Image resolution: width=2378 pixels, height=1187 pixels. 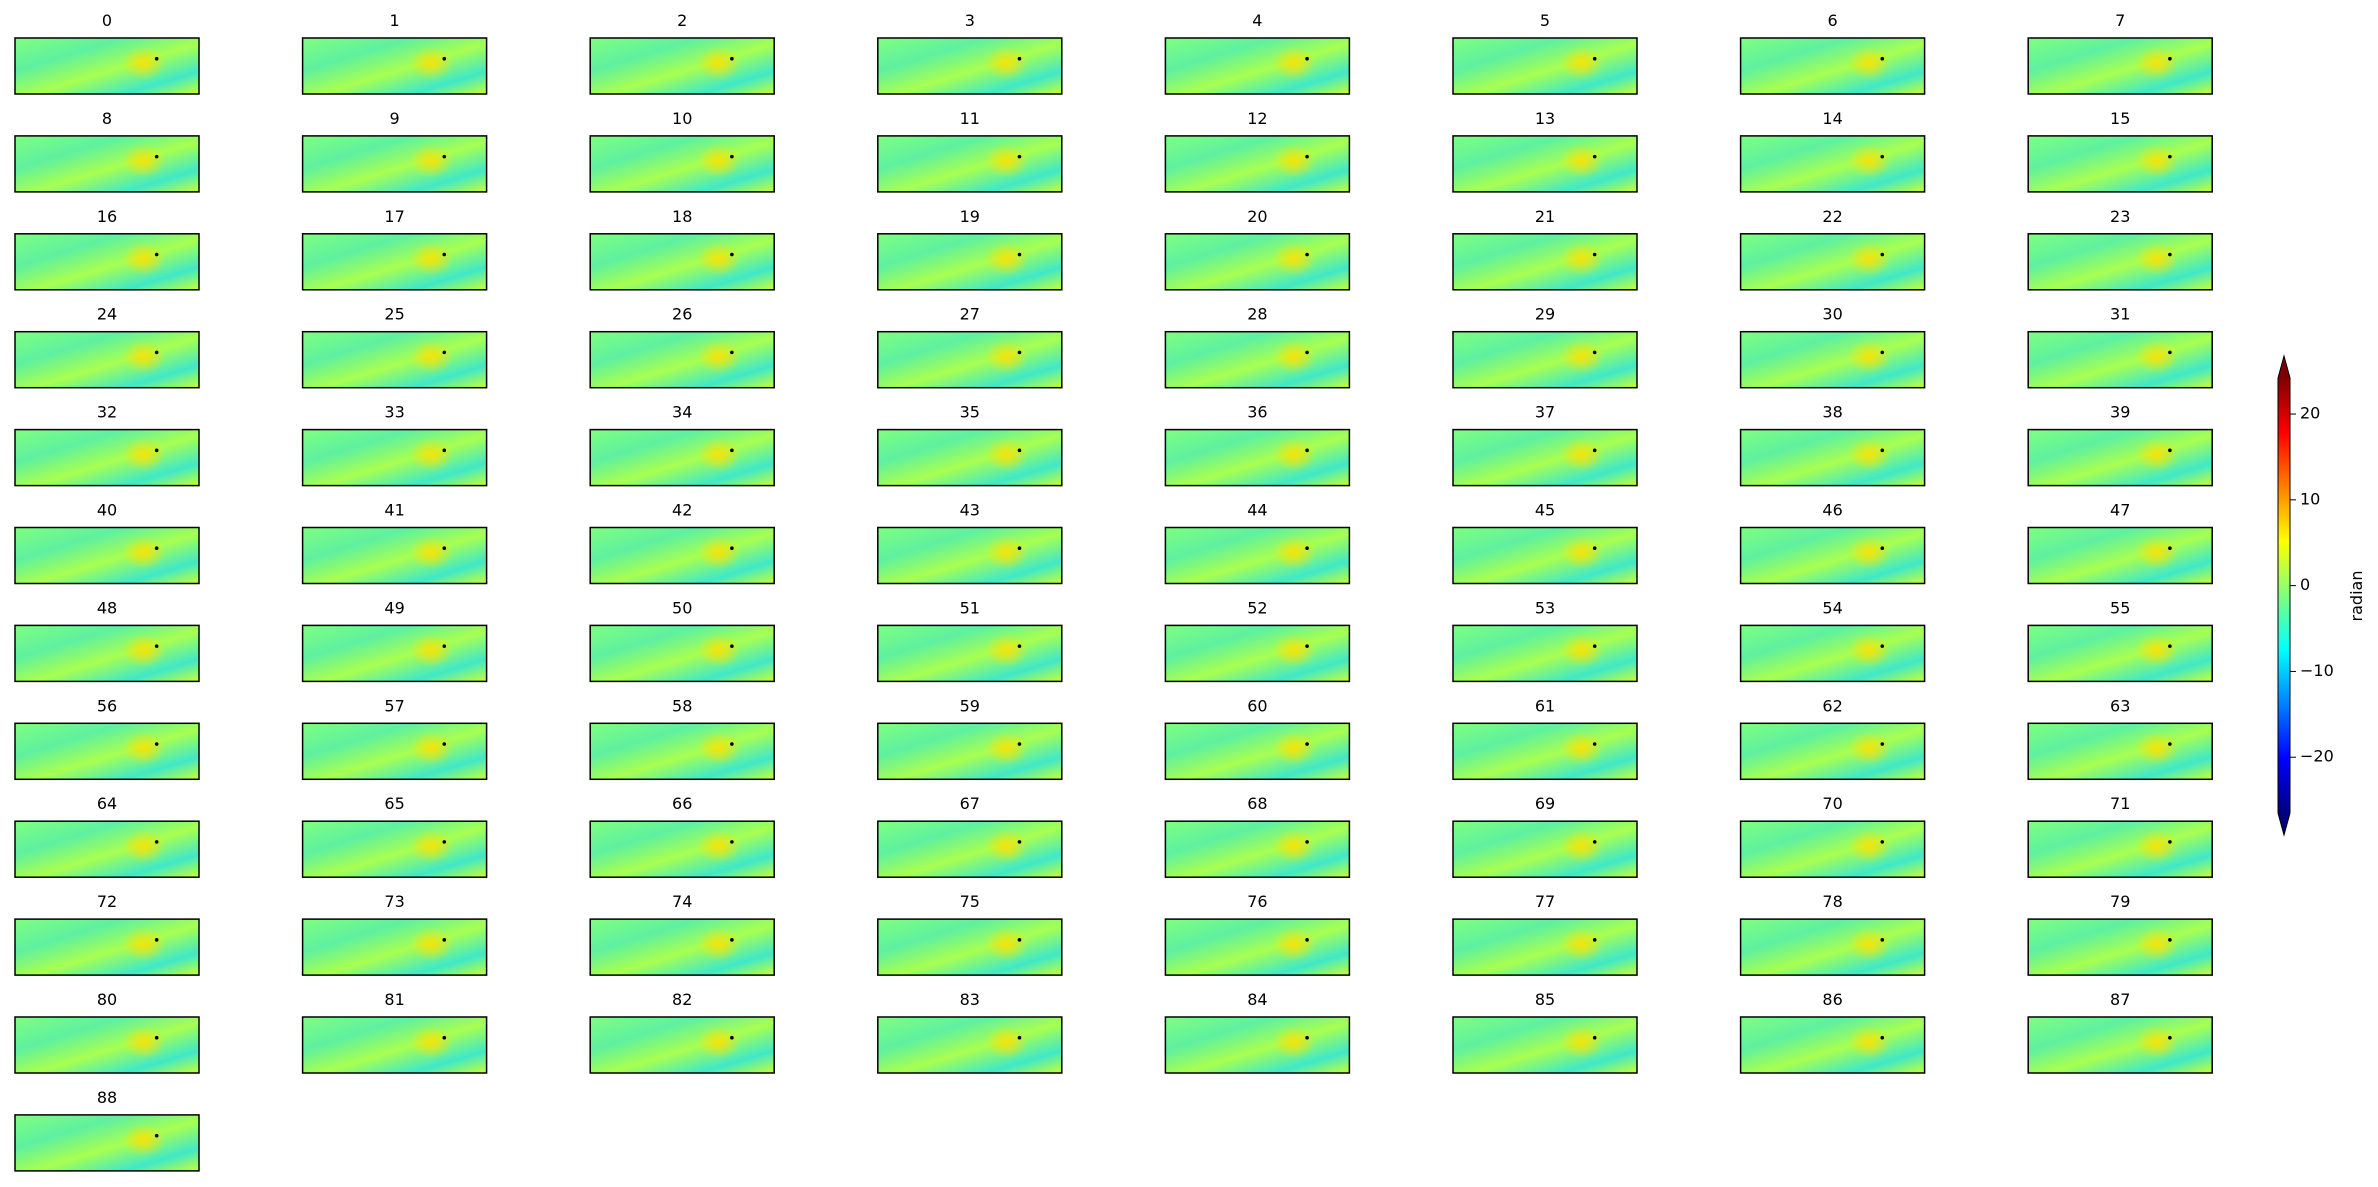 What do you see at coordinates (1545, 216) in the screenshot?
I see `panel-title: 21` at bounding box center [1545, 216].